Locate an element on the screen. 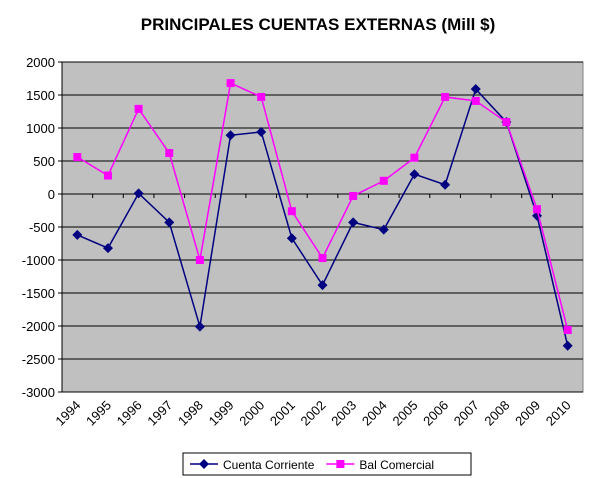 The image size is (597, 478). y-tick-label: 500 is located at coordinates (44, 161).